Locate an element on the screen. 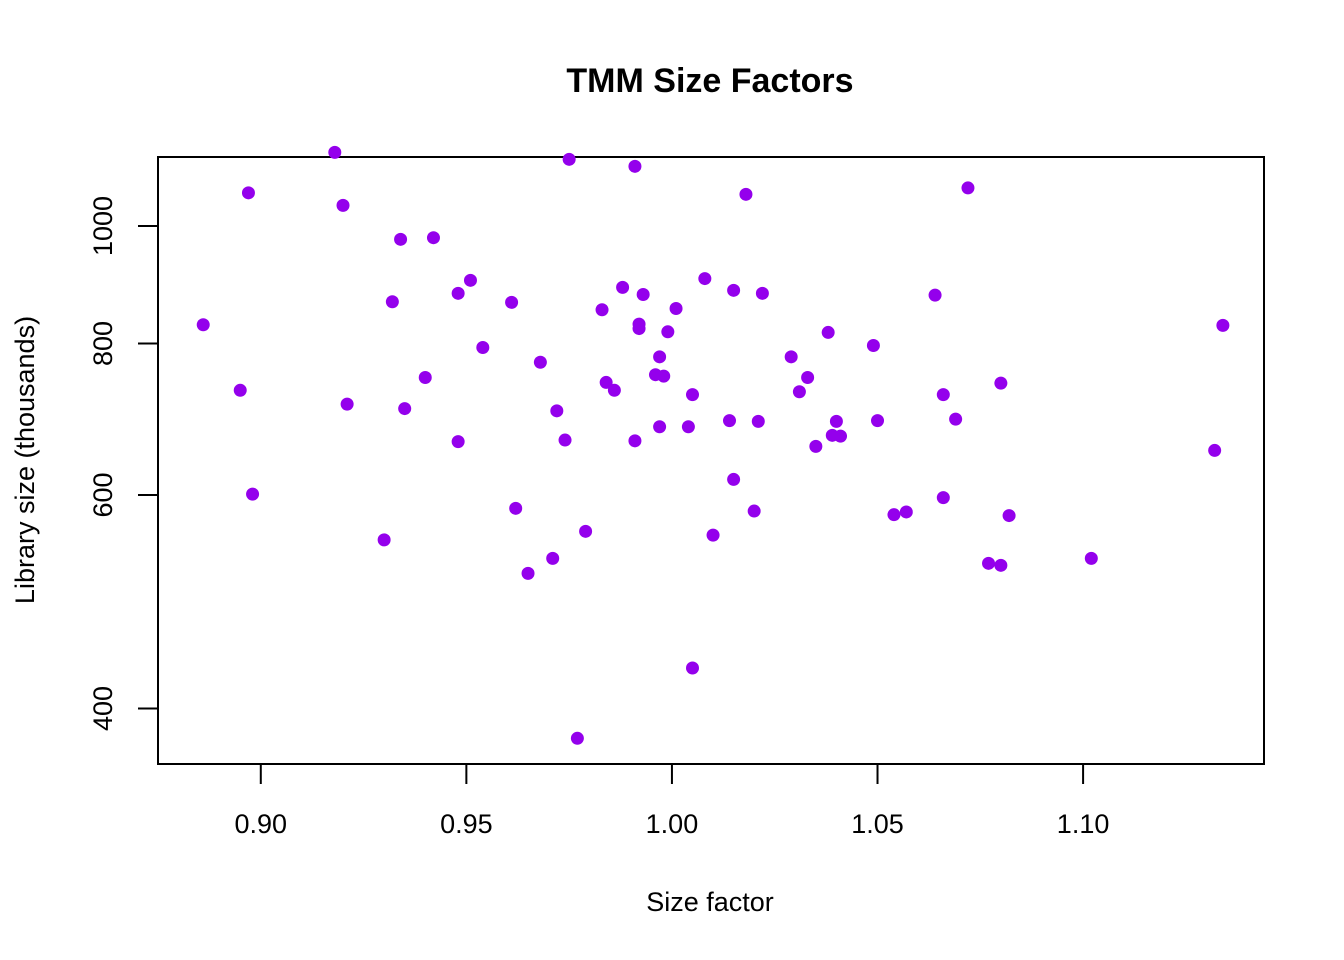  x-tick-label: 1.00 is located at coordinates (672, 824).